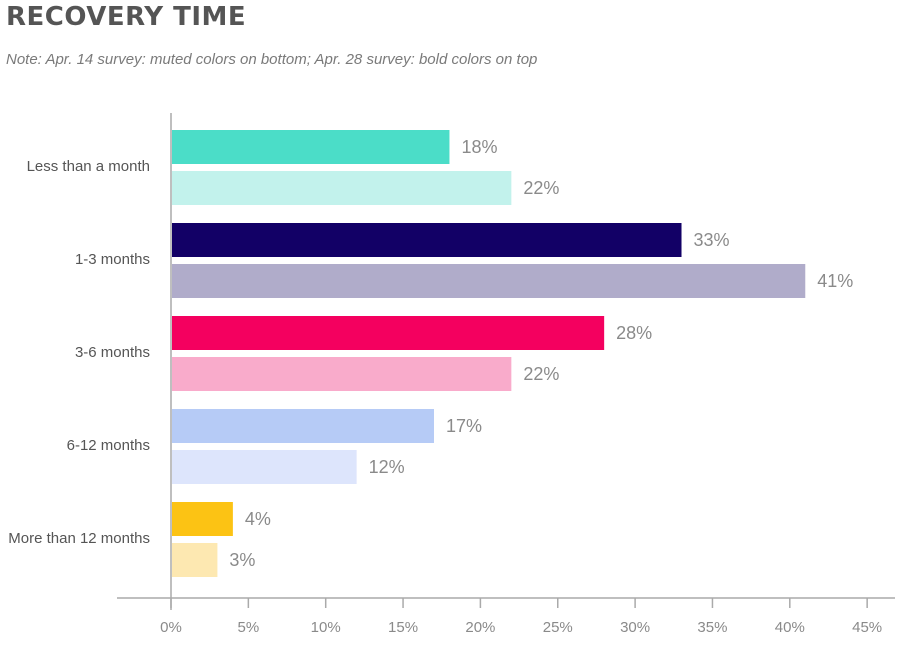  I want to click on x-tick-label: 40%, so click(790, 627).